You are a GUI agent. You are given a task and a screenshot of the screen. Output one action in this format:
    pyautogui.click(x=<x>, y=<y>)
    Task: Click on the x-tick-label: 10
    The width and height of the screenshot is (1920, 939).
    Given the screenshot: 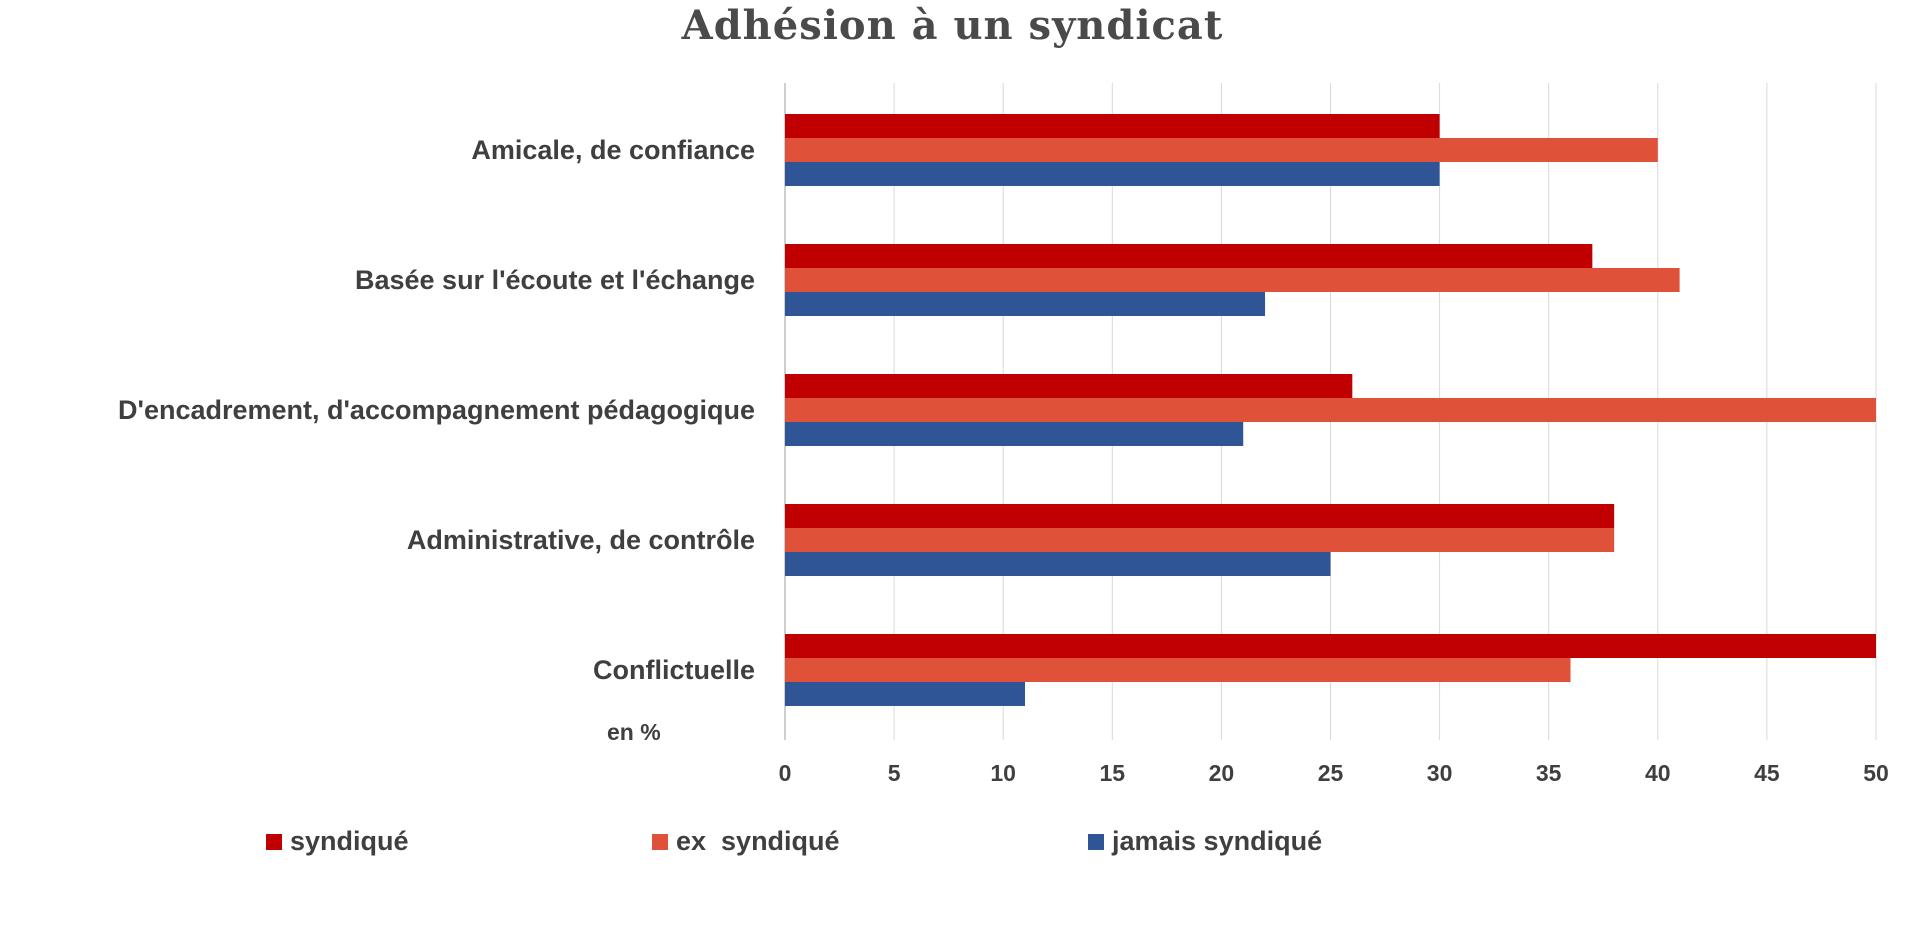 What is the action you would take?
    pyautogui.click(x=1003, y=773)
    